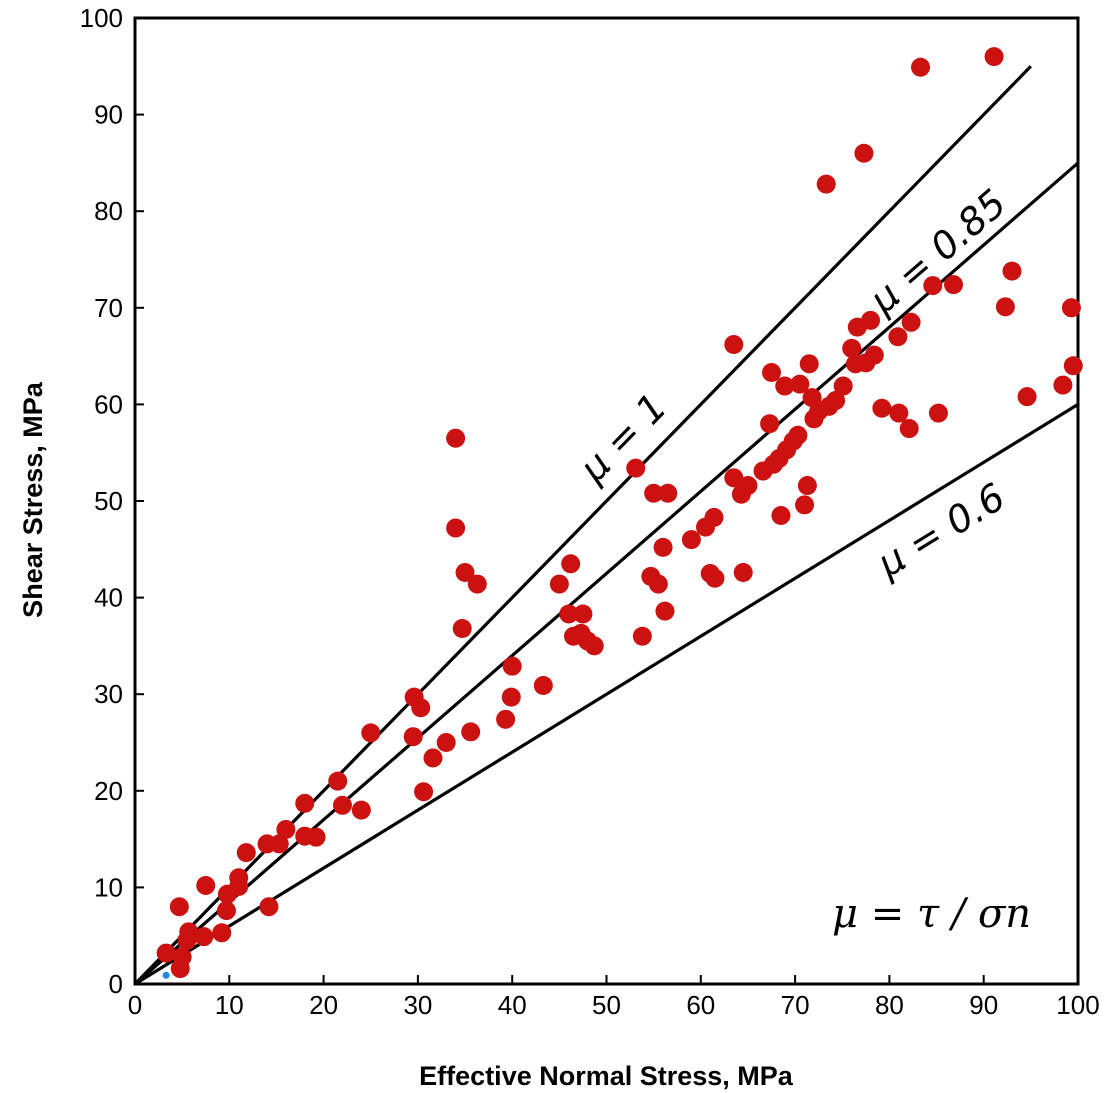  I want to click on y-tick-label: 90, so click(108, 115).